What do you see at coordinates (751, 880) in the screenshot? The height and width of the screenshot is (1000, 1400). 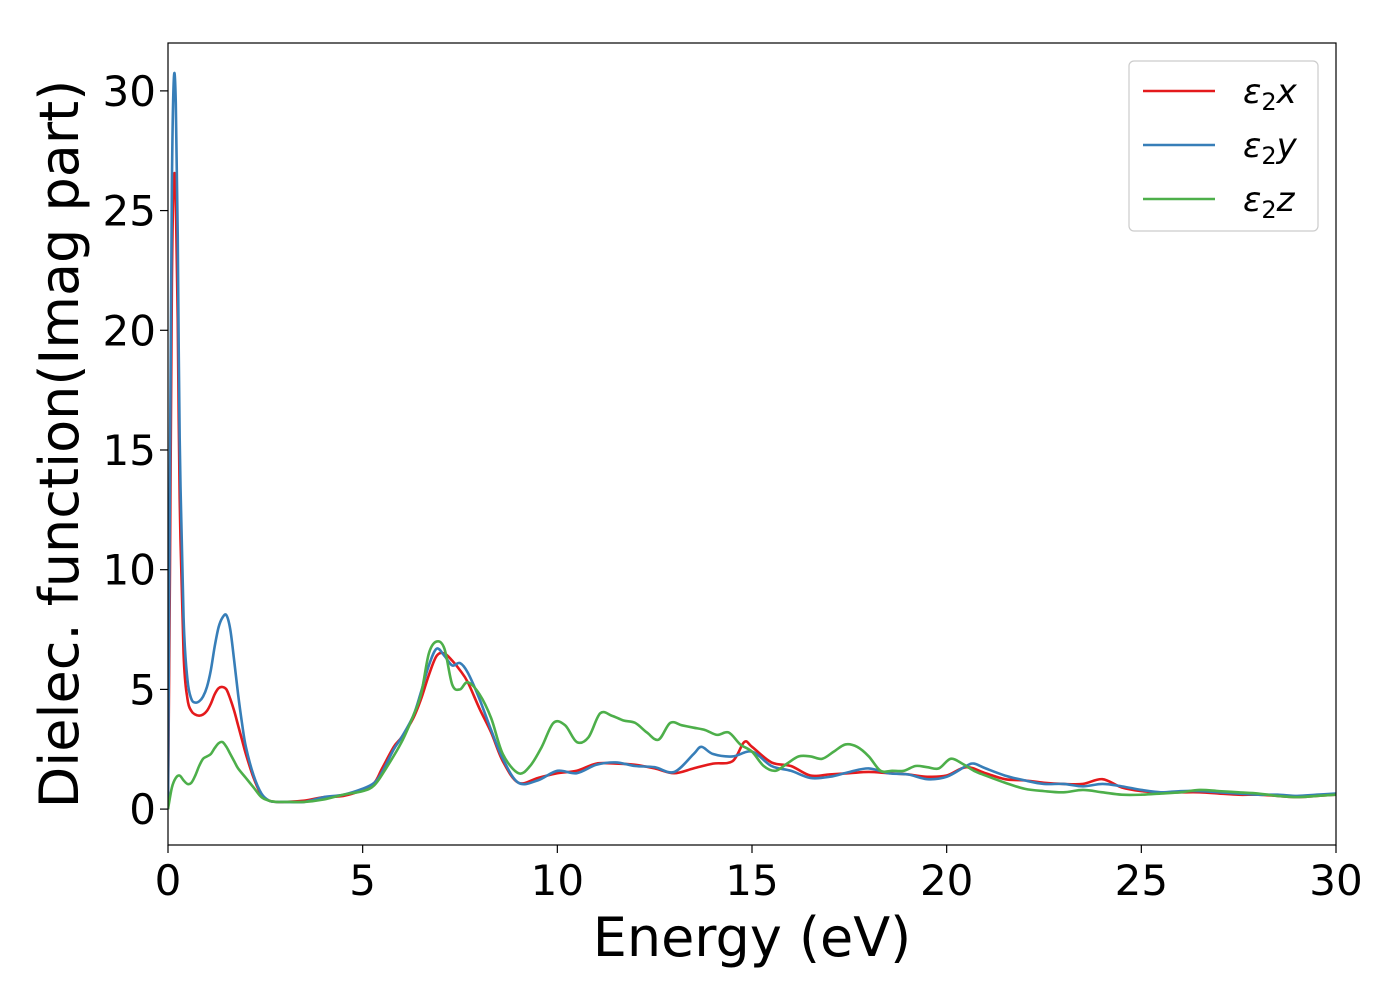 I see `x-tick-label: 15` at bounding box center [751, 880].